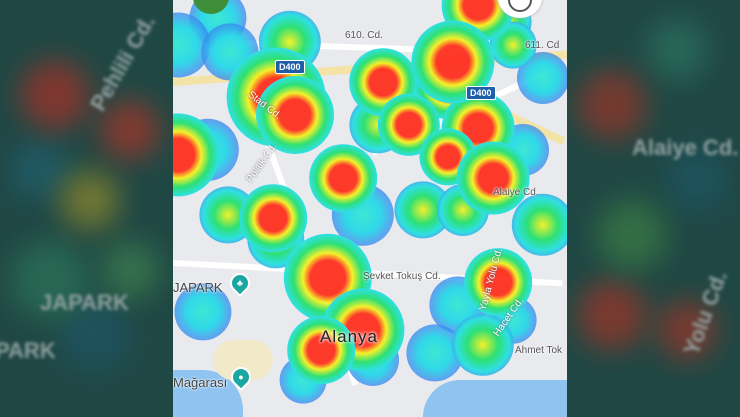 The width and height of the screenshot is (740, 417). What do you see at coordinates (685, 147) in the screenshot?
I see `bg-text: Alaiye Cd.` at bounding box center [685, 147].